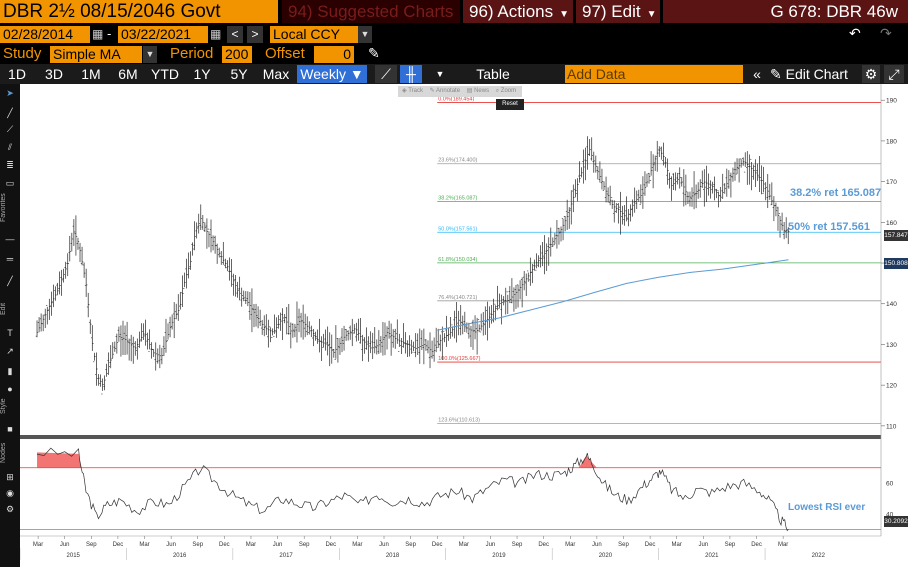 The height and width of the screenshot is (567, 908). Describe the element at coordinates (239, 74) in the screenshot. I see `period-button-5y: 5Y` at that location.